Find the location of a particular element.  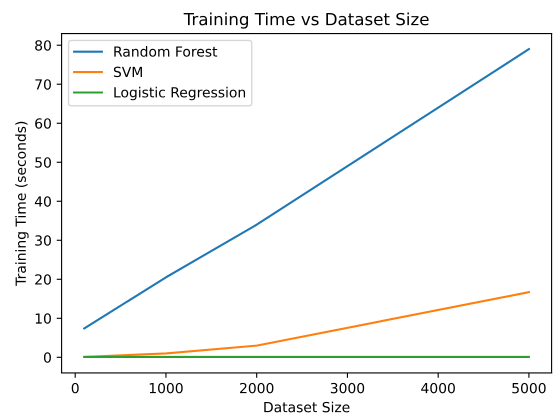

x-tick-label: 2000 is located at coordinates (257, 388).